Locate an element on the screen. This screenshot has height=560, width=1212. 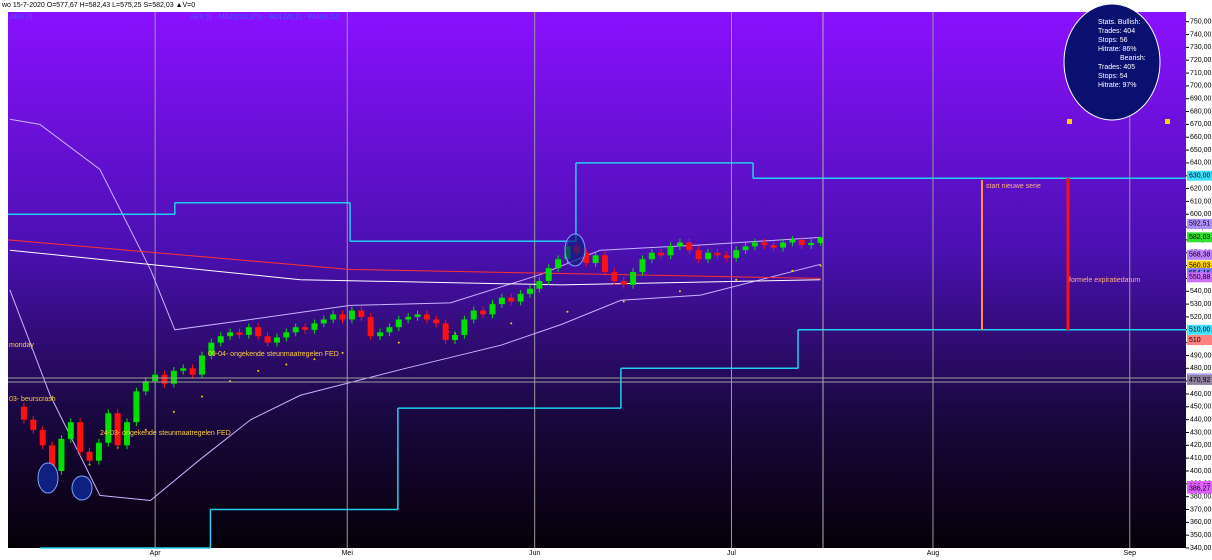
x-tick-label: Aug is located at coordinates (933, 553).